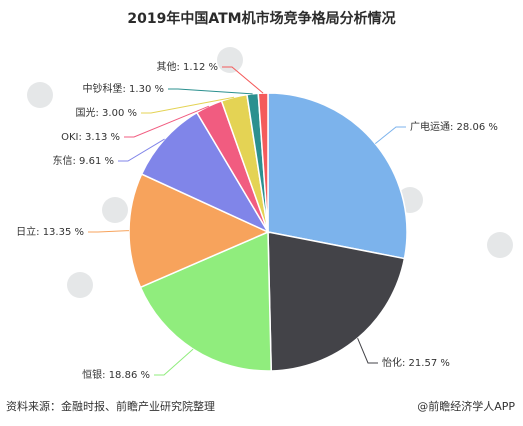 The width and height of the screenshot is (523, 426). What do you see at coordinates (84, 160) in the screenshot?
I see `data-label: 东信: 9.61 %` at bounding box center [84, 160].